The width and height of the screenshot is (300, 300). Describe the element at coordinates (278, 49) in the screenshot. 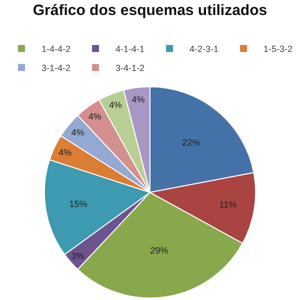

I see `legend-label: 1-5-3-2` at that location.